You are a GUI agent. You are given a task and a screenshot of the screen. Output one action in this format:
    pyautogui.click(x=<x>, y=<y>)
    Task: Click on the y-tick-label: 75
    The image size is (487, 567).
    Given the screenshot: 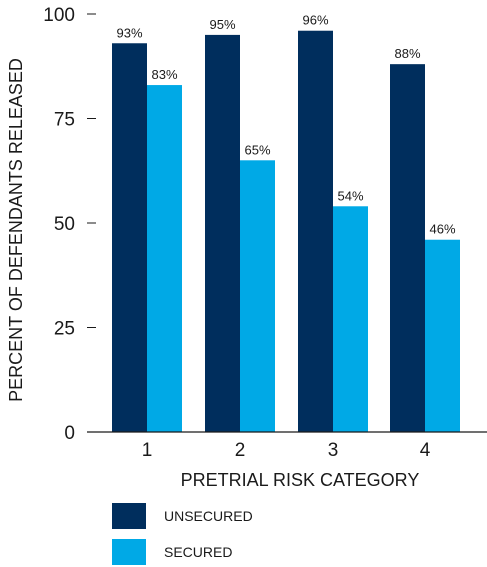 What is the action you would take?
    pyautogui.click(x=64, y=120)
    